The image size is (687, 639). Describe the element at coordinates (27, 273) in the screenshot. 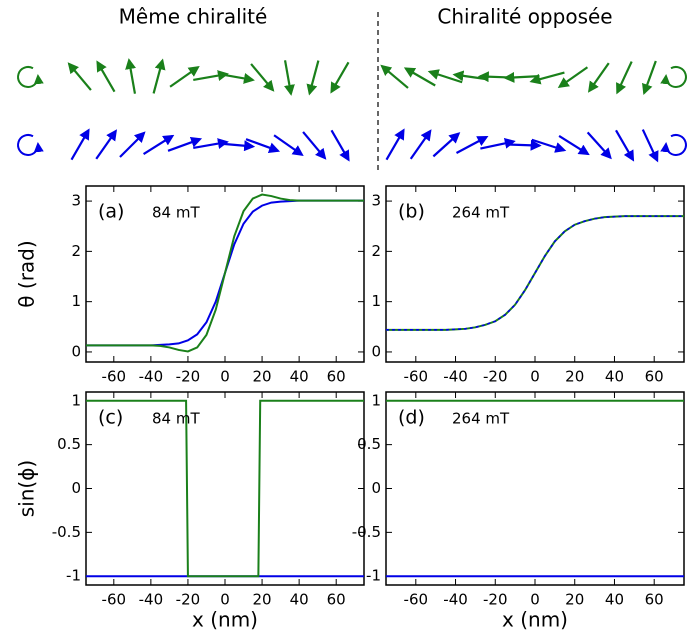

I see `y-axis-label: θ (rad)` at that location.